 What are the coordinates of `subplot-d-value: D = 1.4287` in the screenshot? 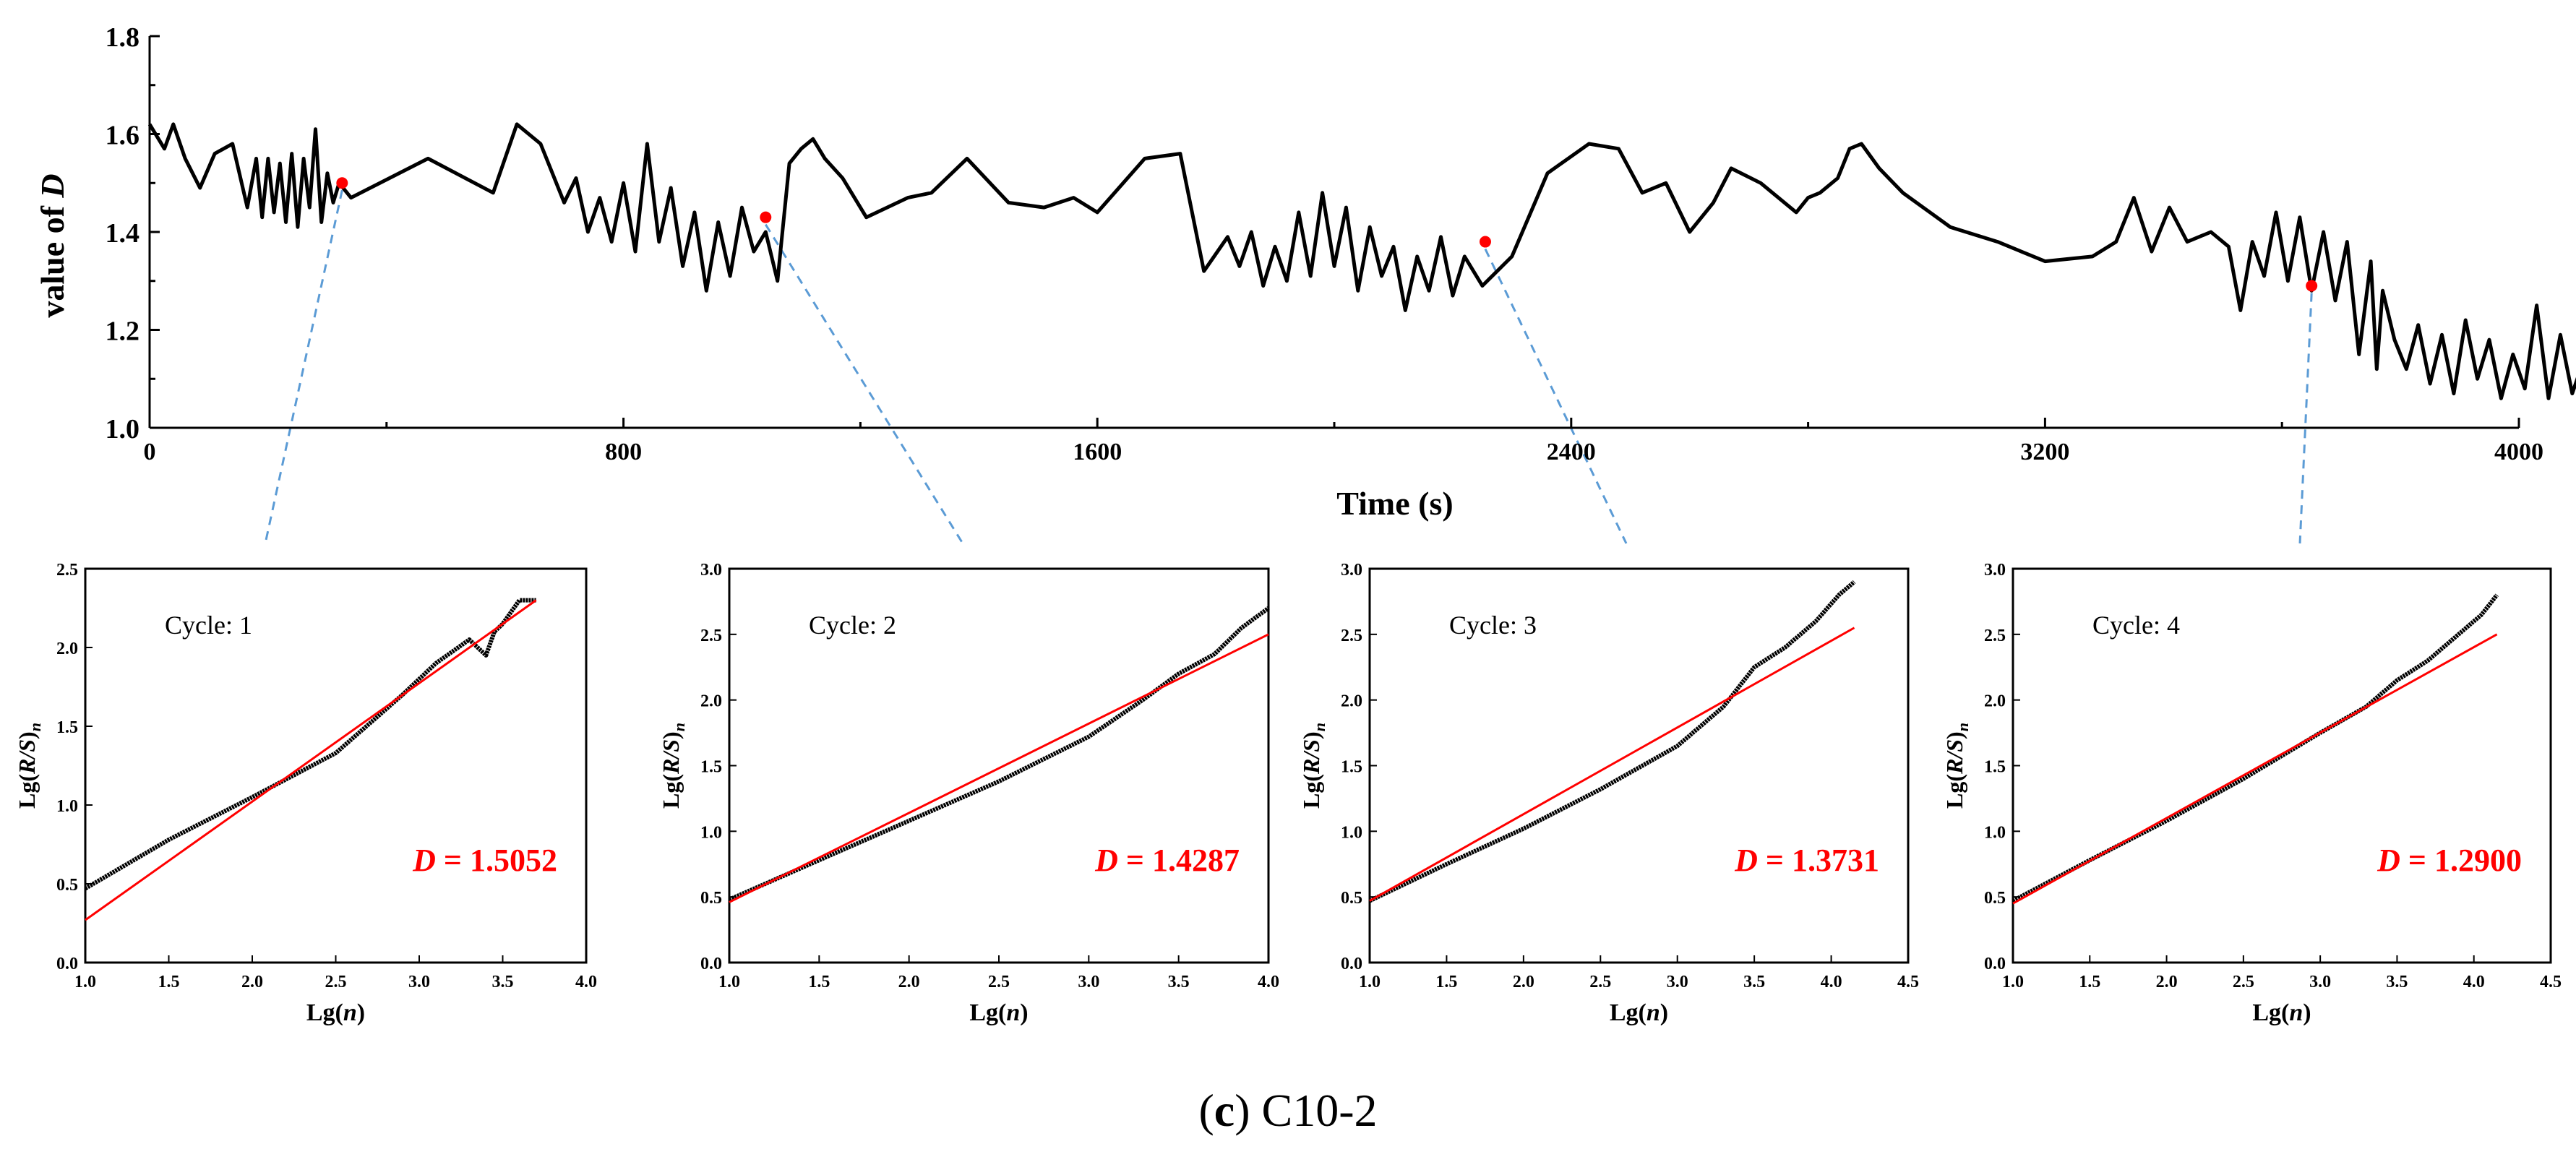 It's located at (1167, 860).